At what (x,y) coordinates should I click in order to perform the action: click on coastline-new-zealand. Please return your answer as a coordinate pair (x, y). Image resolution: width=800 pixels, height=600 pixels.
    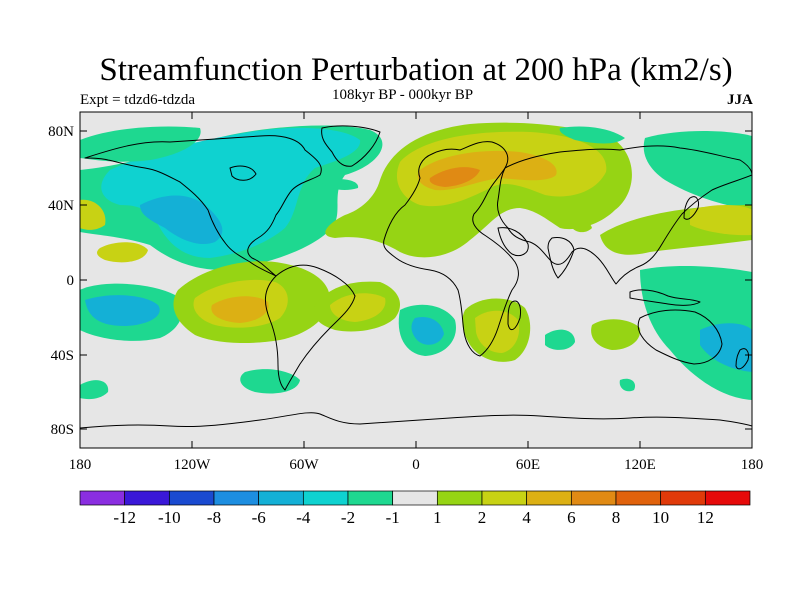
    Looking at the image, I should click on (742, 359).